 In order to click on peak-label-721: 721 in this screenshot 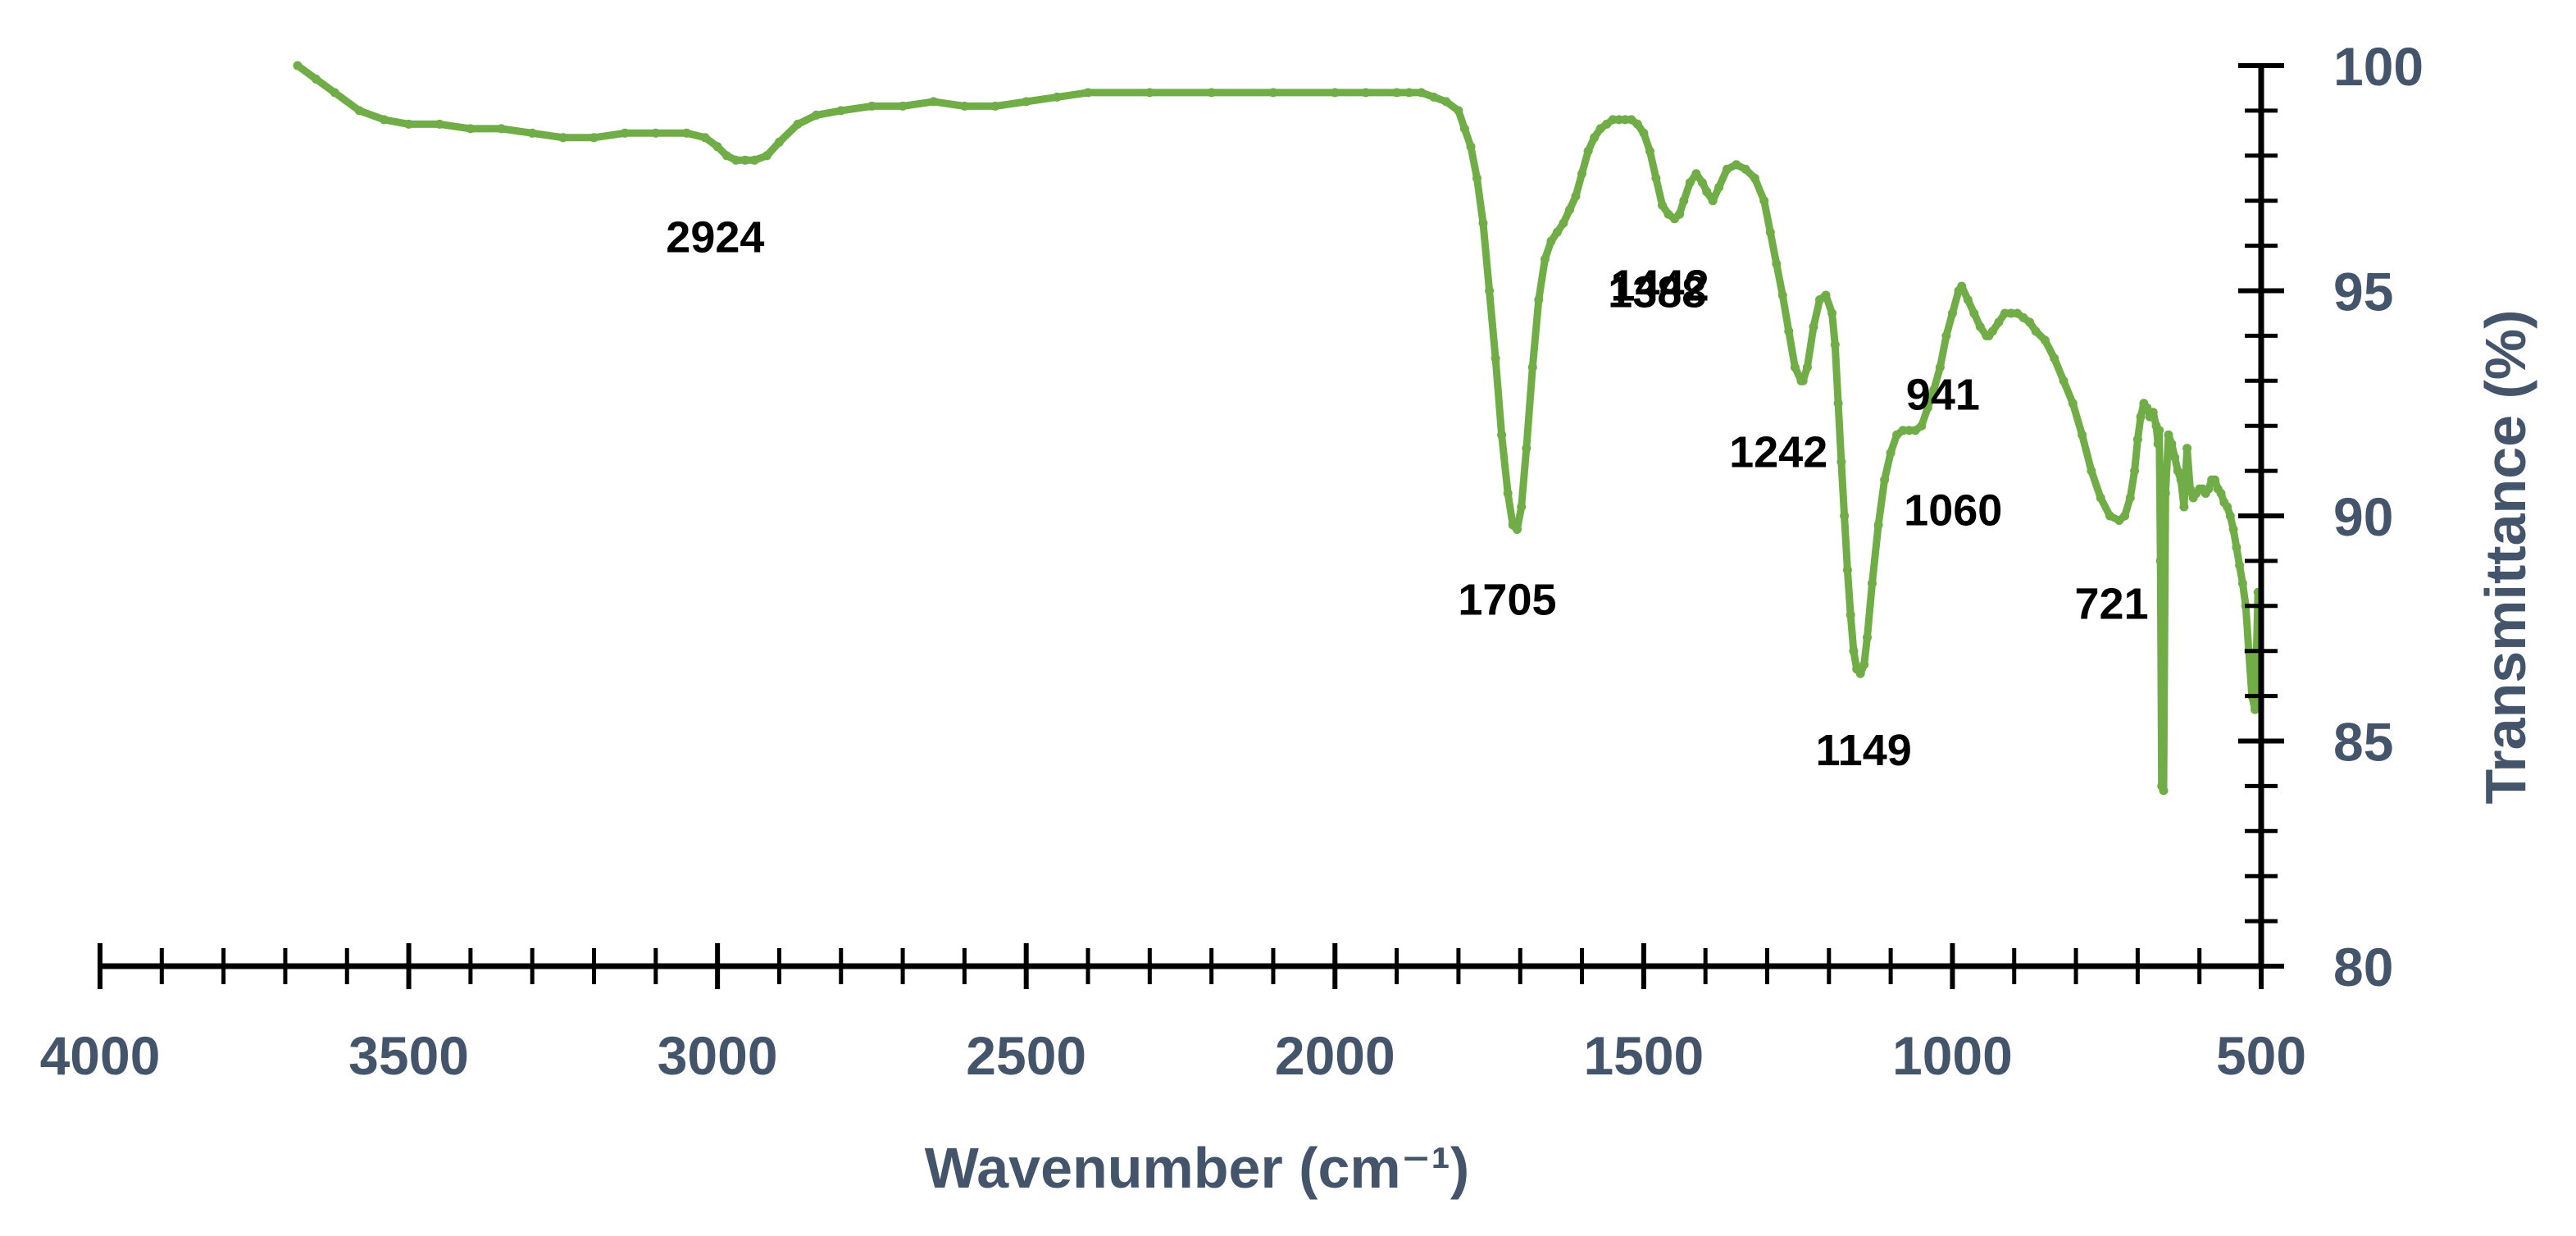, I will do `click(2112, 603)`.